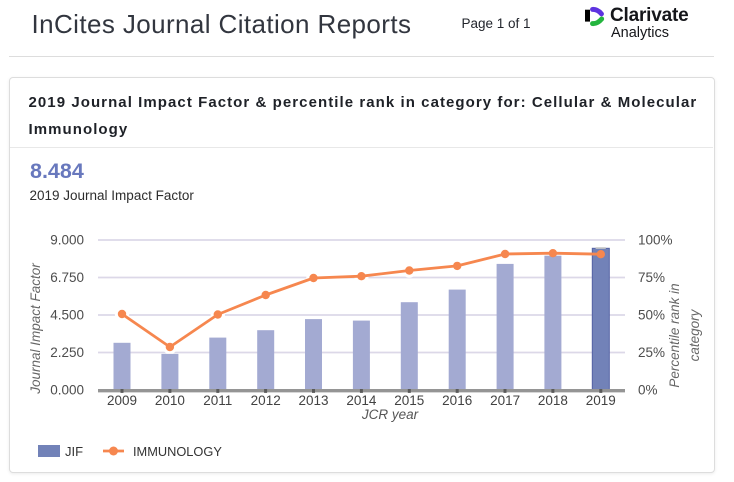 The height and width of the screenshot is (482, 734). I want to click on svg-text: 9.000, so click(67, 240).